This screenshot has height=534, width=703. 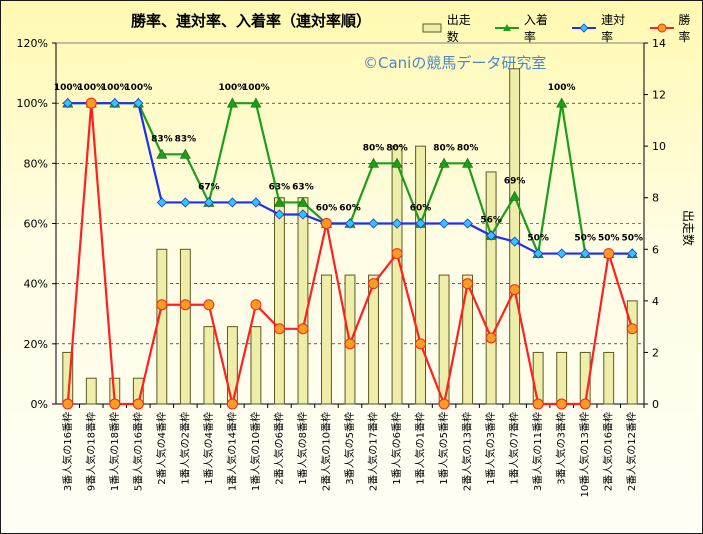 What do you see at coordinates (208, 448) in the screenshot?
I see `x-tick-label: 1番人気の4番枠` at bounding box center [208, 448].